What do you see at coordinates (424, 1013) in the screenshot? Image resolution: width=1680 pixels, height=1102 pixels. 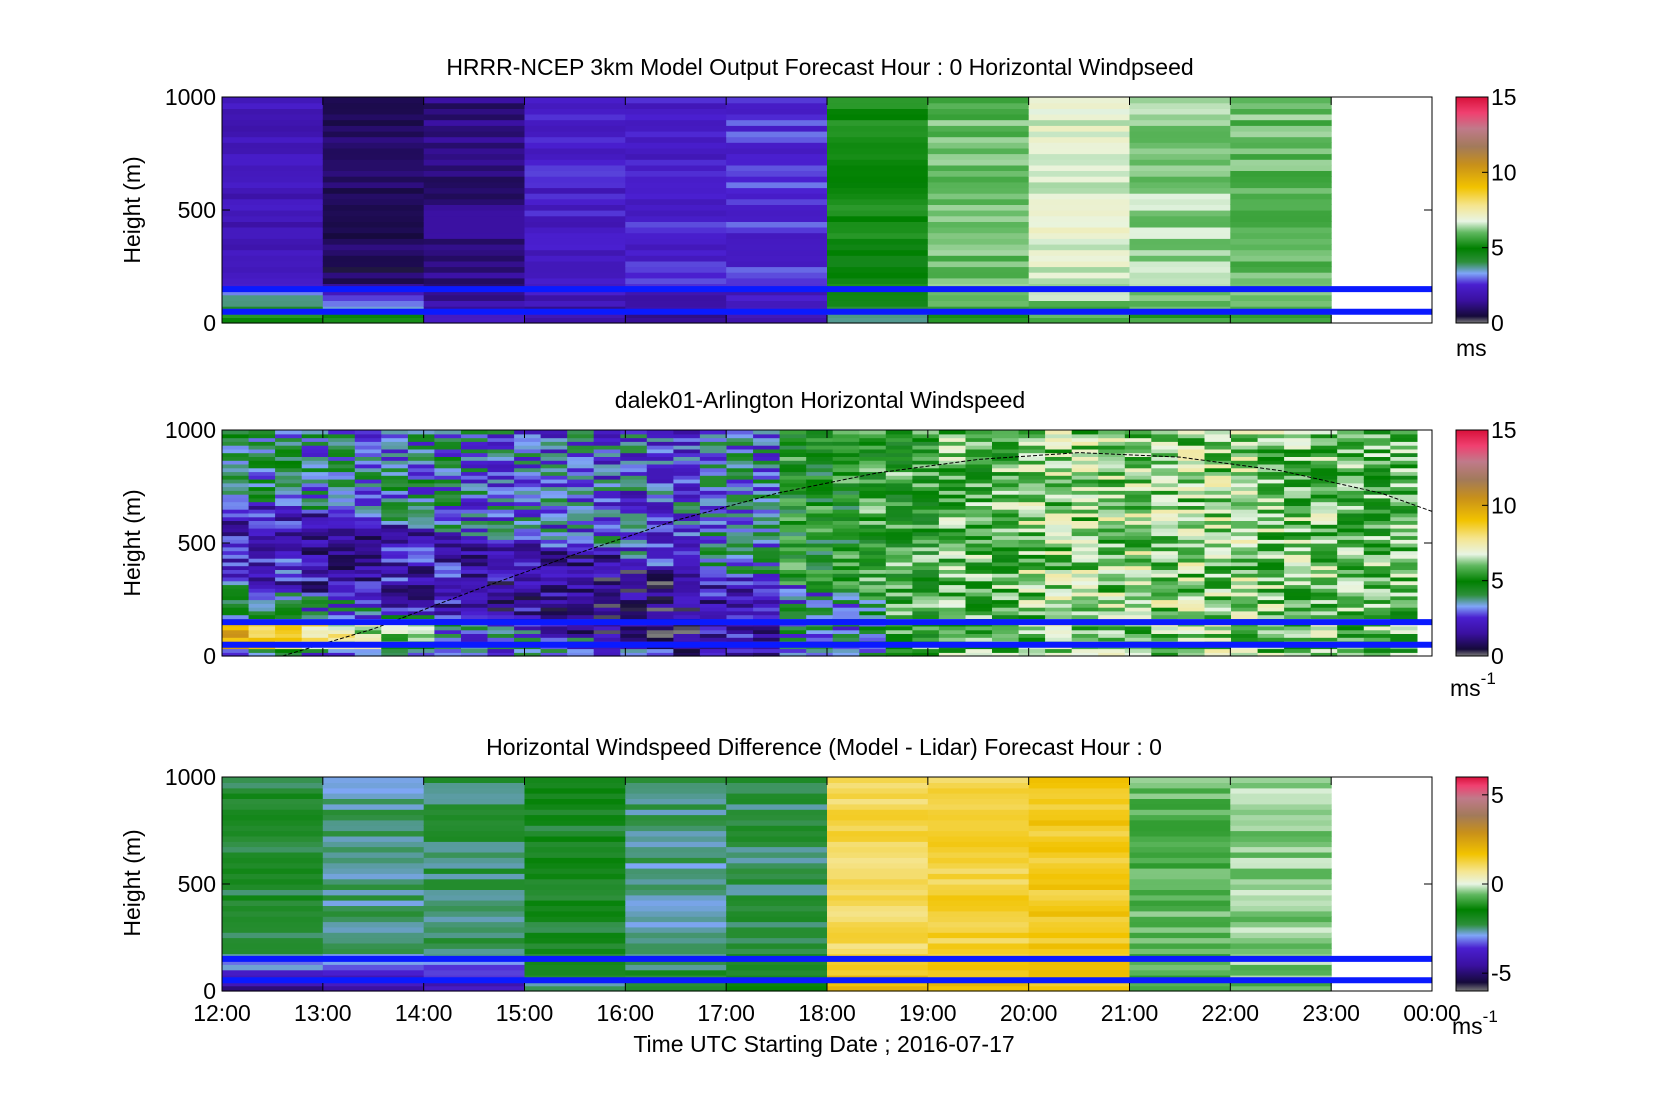 I see `x-tick-label: 14:00` at bounding box center [424, 1013].